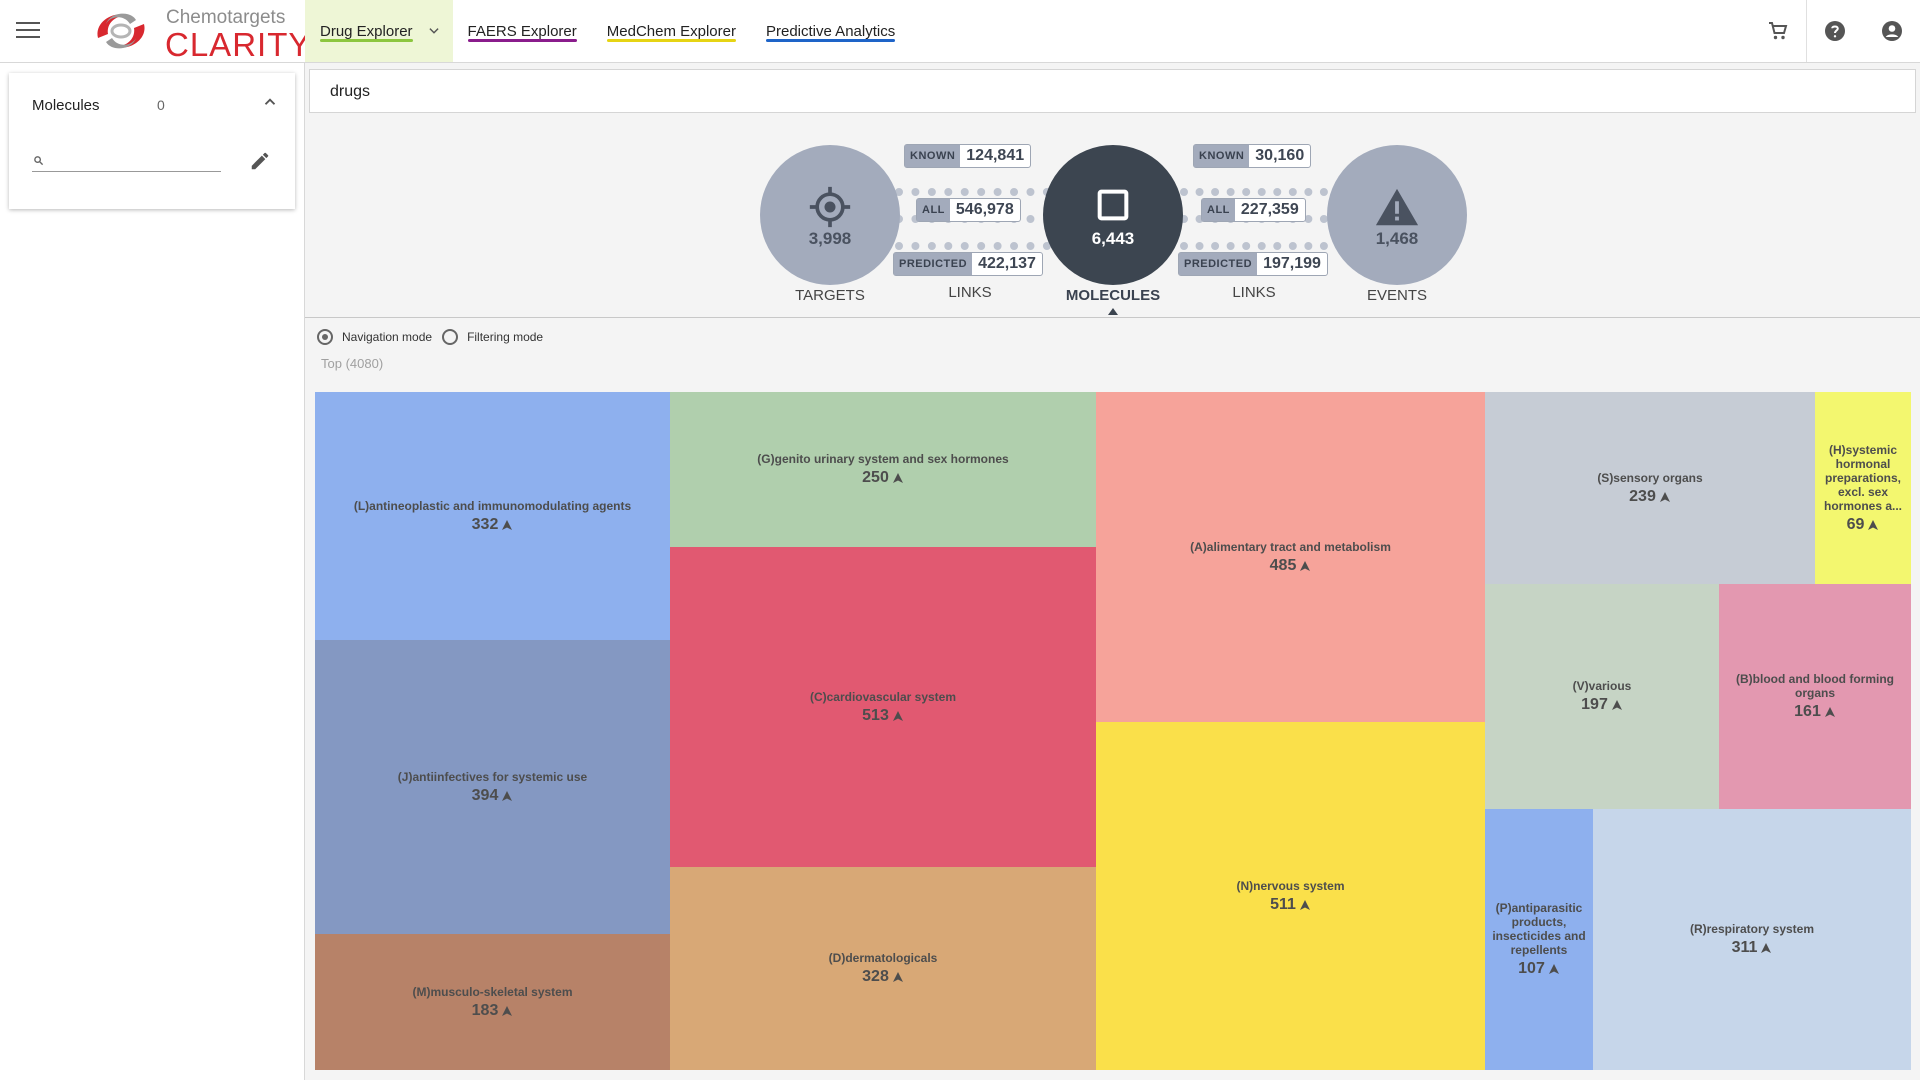 The width and height of the screenshot is (1920, 1080). I want to click on tile-value: 161, so click(1807, 711).